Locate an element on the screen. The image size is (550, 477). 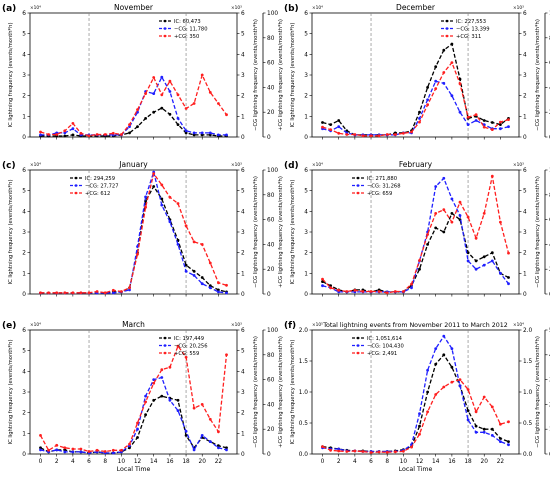
x-tick-label: 6 is located at coordinates (89, 462).